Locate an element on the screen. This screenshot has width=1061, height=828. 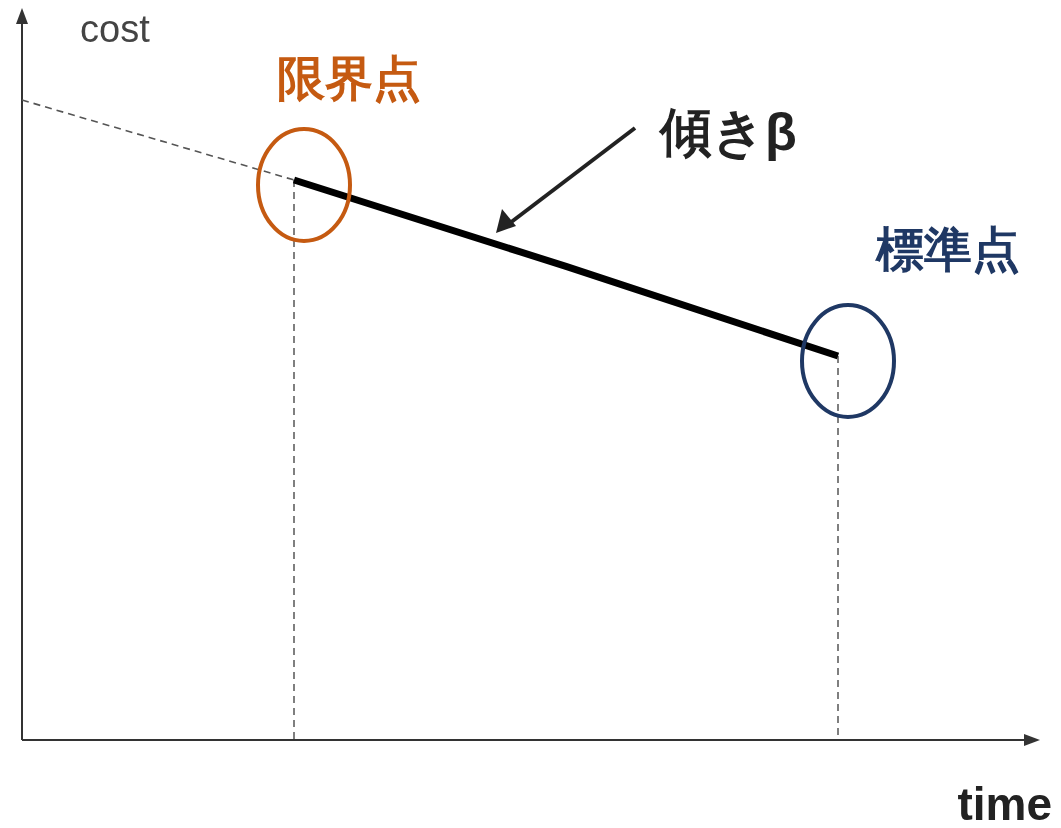
x-axis-title: time is located at coordinates (1004, 803).